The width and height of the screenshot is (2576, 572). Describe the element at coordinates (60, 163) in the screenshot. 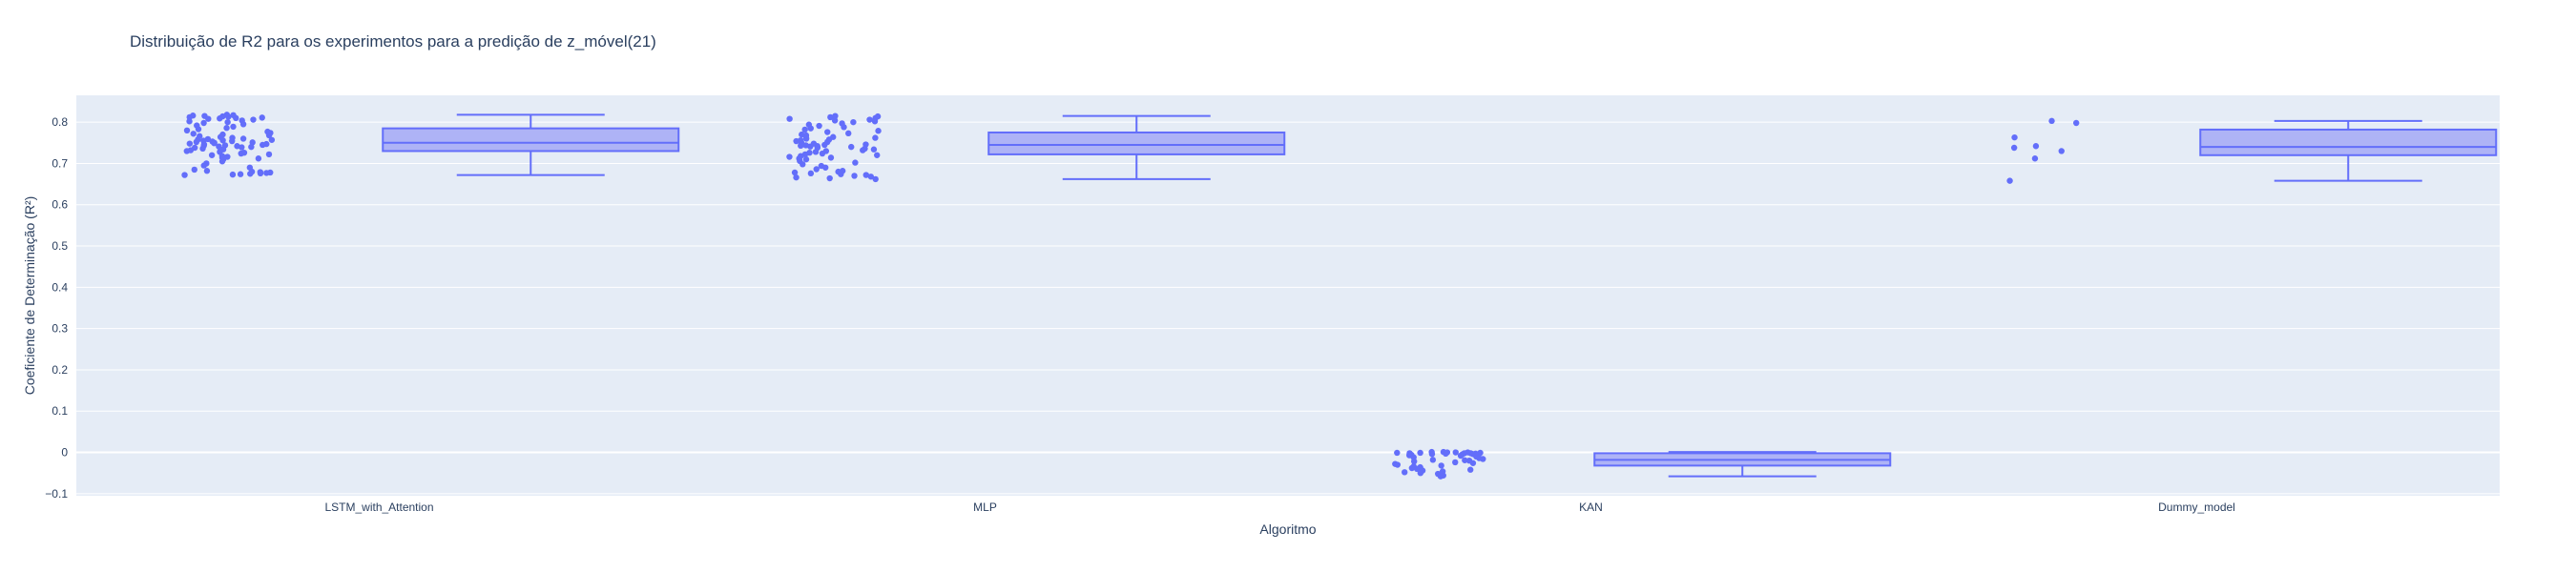

I see `y-tick-label: 0.7` at that location.